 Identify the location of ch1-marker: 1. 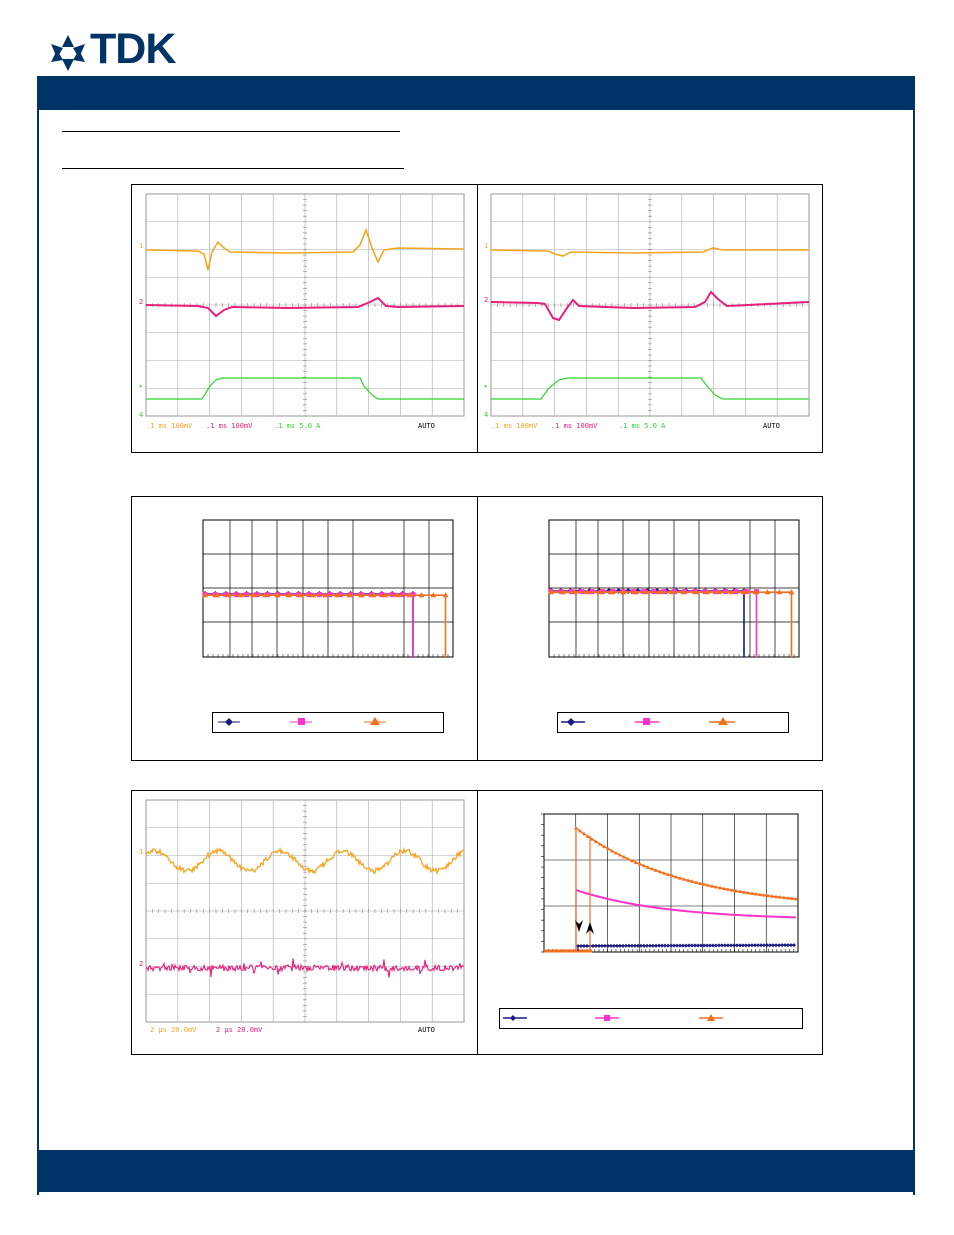
(141, 852).